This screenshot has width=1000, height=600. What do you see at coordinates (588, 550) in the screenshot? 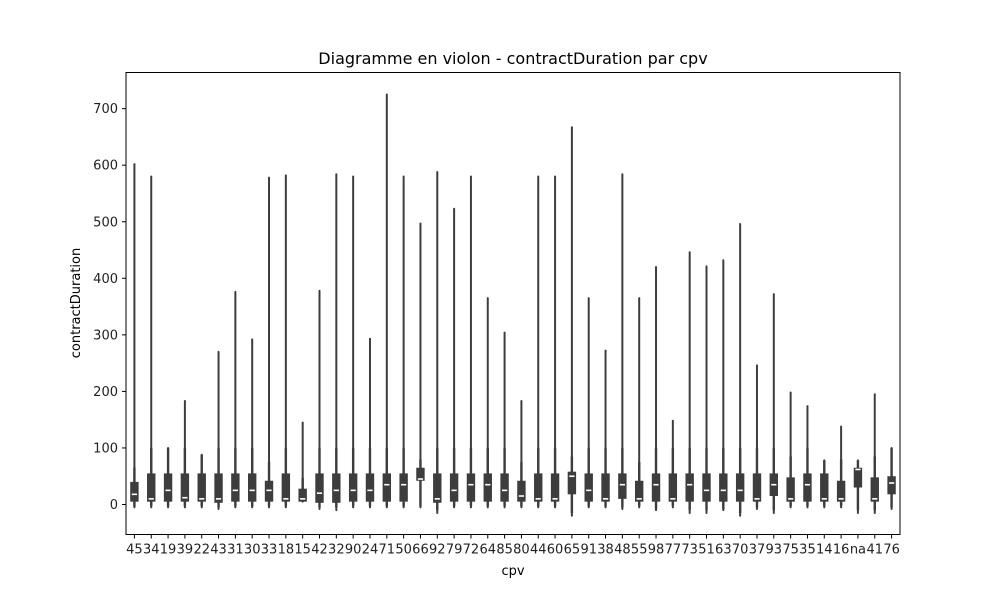
I see `x-tick-label: 91` at bounding box center [588, 550].